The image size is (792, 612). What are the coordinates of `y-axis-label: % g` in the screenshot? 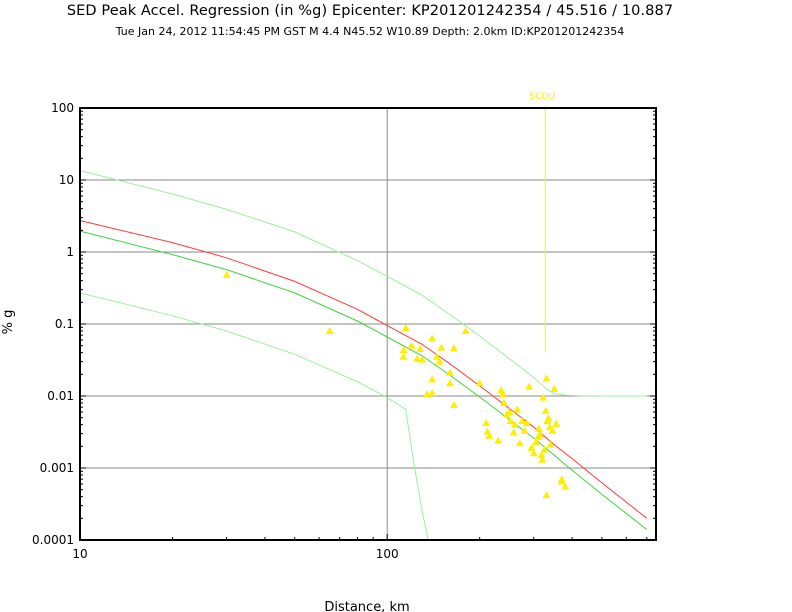 It's located at (8, 322).